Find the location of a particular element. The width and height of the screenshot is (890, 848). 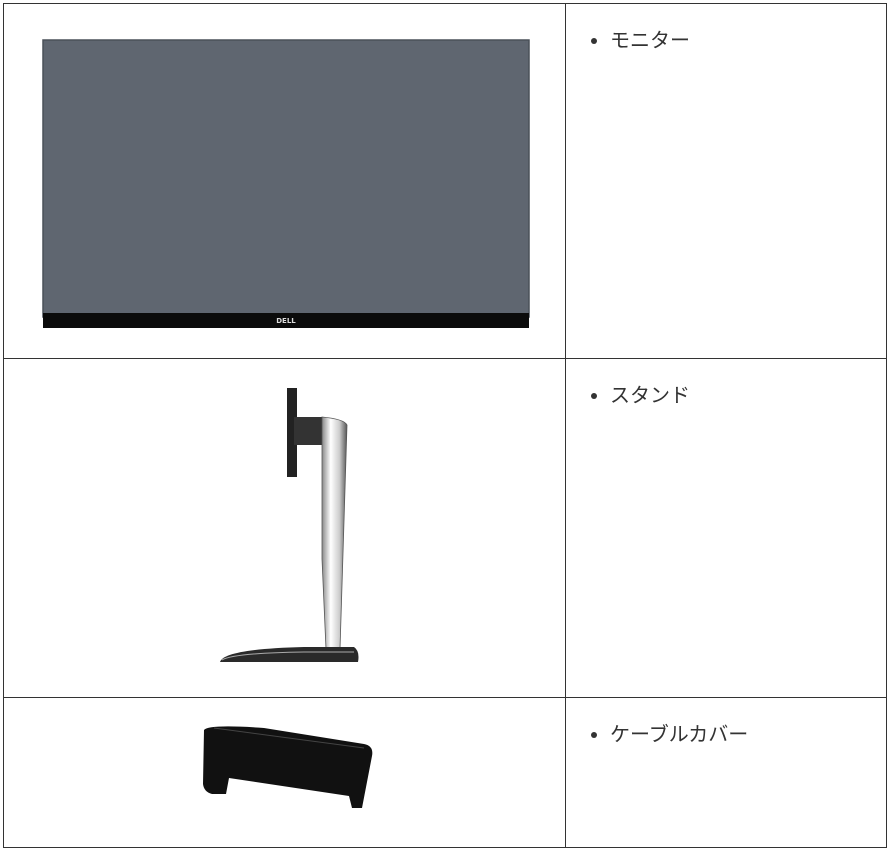

image-cell is located at coordinates (284, 772).